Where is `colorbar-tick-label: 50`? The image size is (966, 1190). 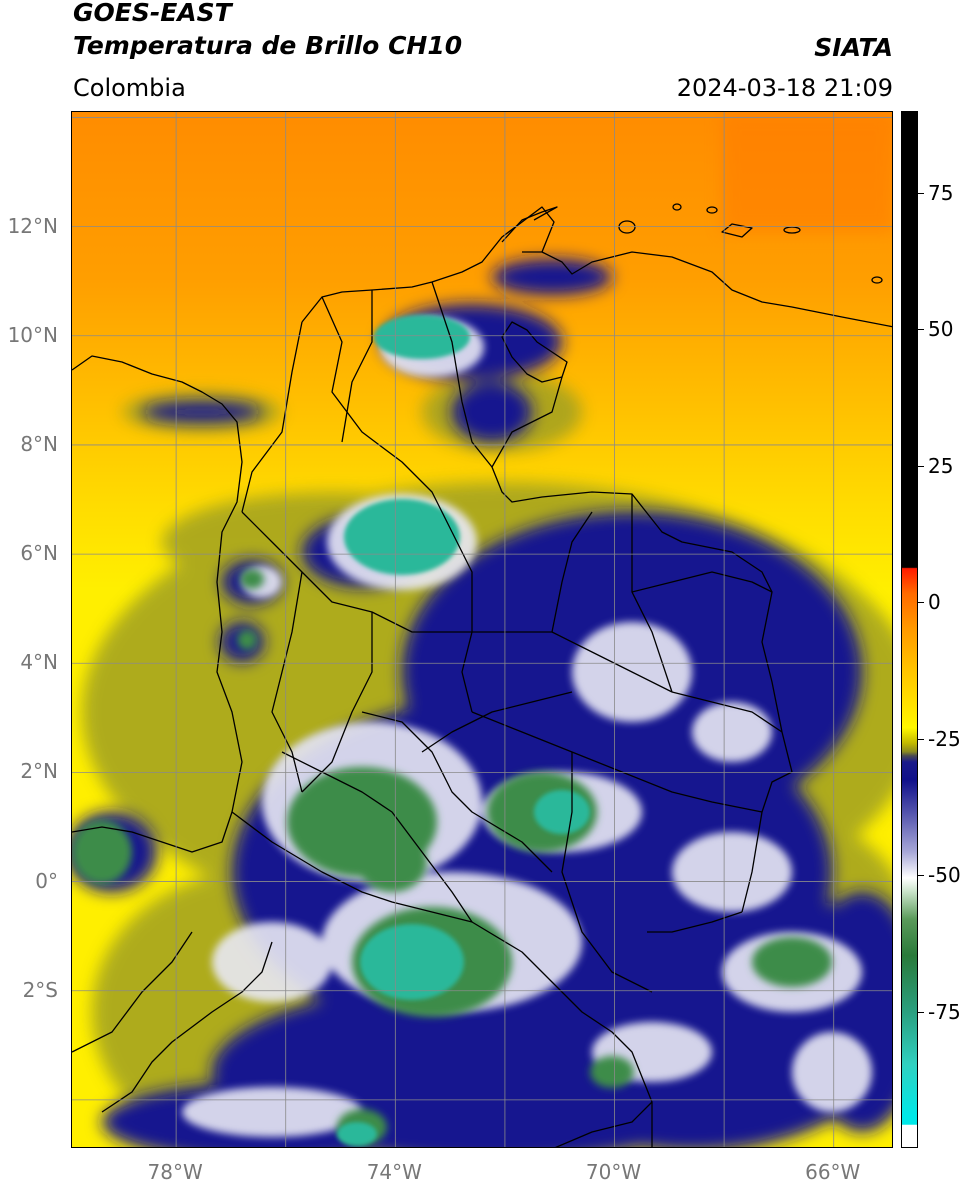
colorbar-tick-label: 50 is located at coordinates (941, 329).